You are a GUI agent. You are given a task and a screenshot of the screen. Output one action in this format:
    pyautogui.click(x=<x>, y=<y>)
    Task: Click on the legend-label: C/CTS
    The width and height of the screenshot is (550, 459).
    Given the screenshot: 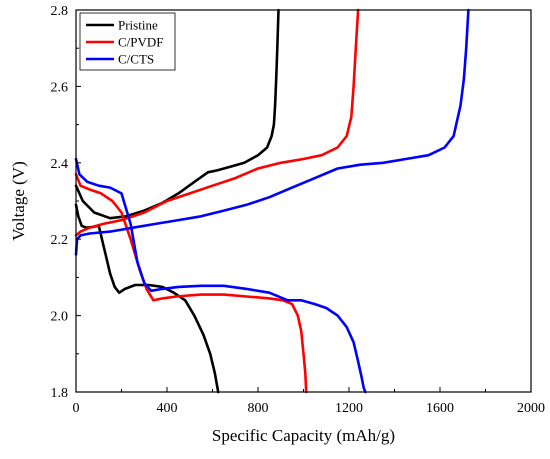 What is the action you would take?
    pyautogui.click(x=136, y=59)
    